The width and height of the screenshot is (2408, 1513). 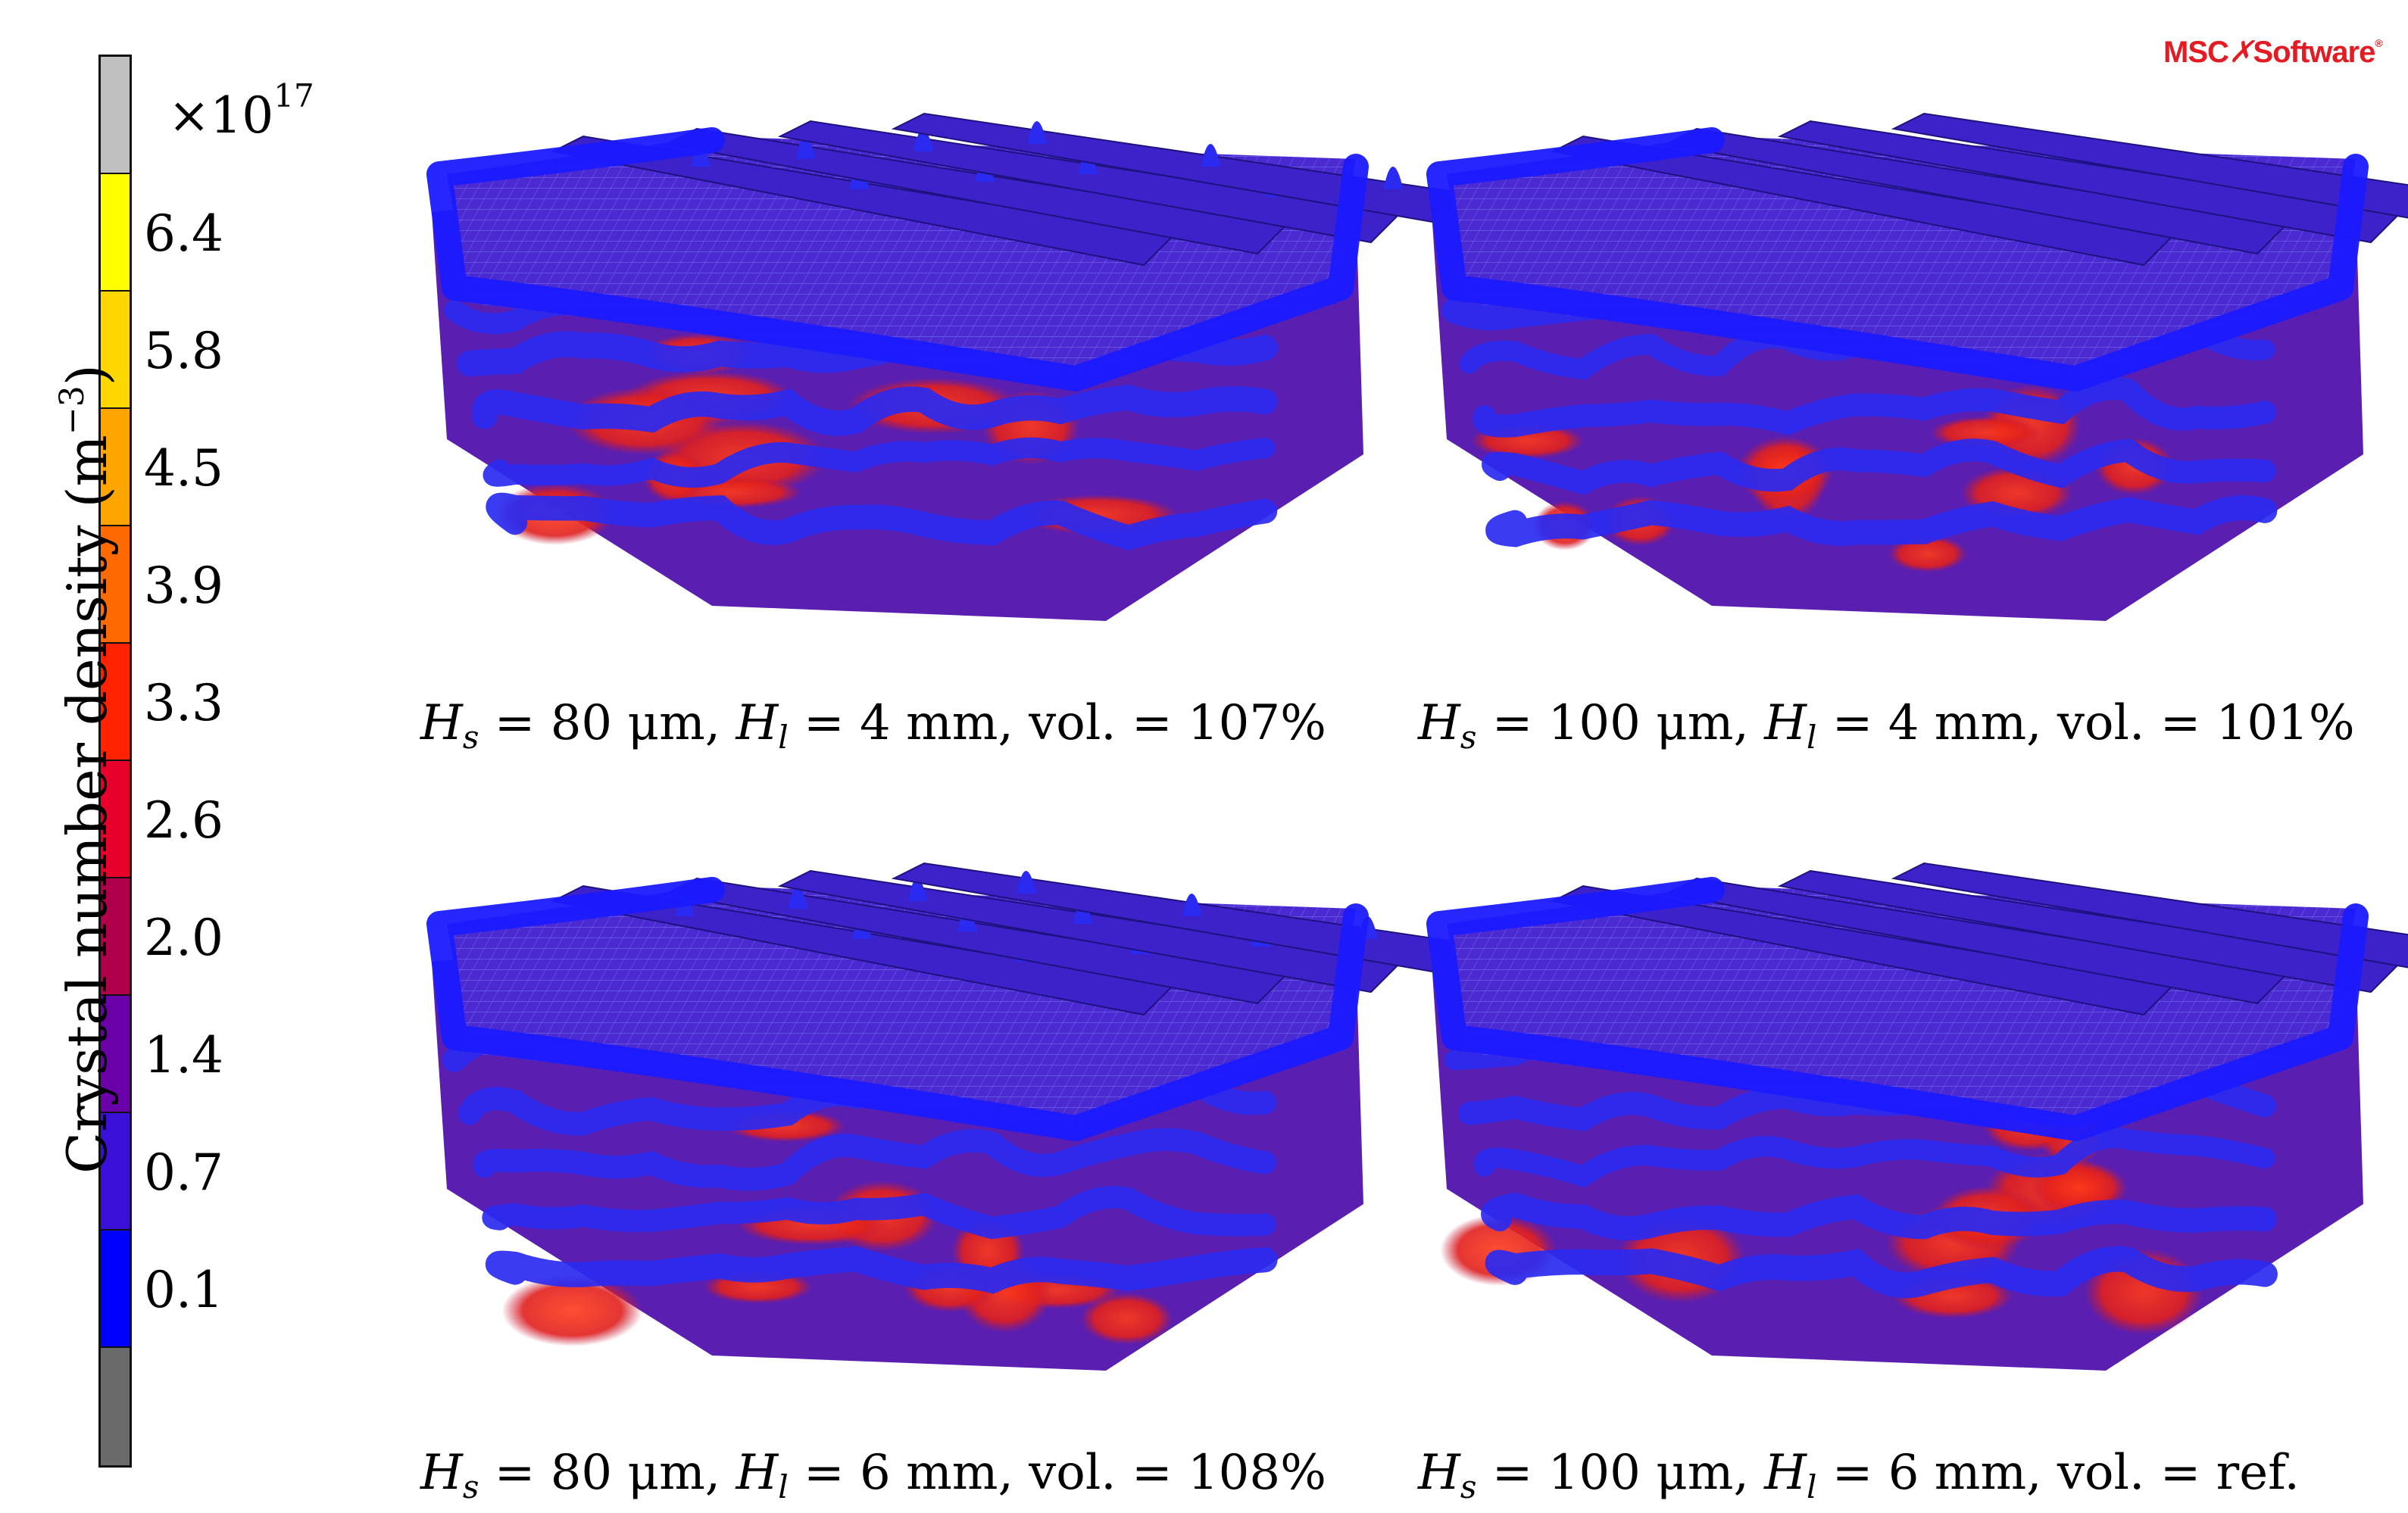 I want to click on colorbar, so click(x=115, y=761).